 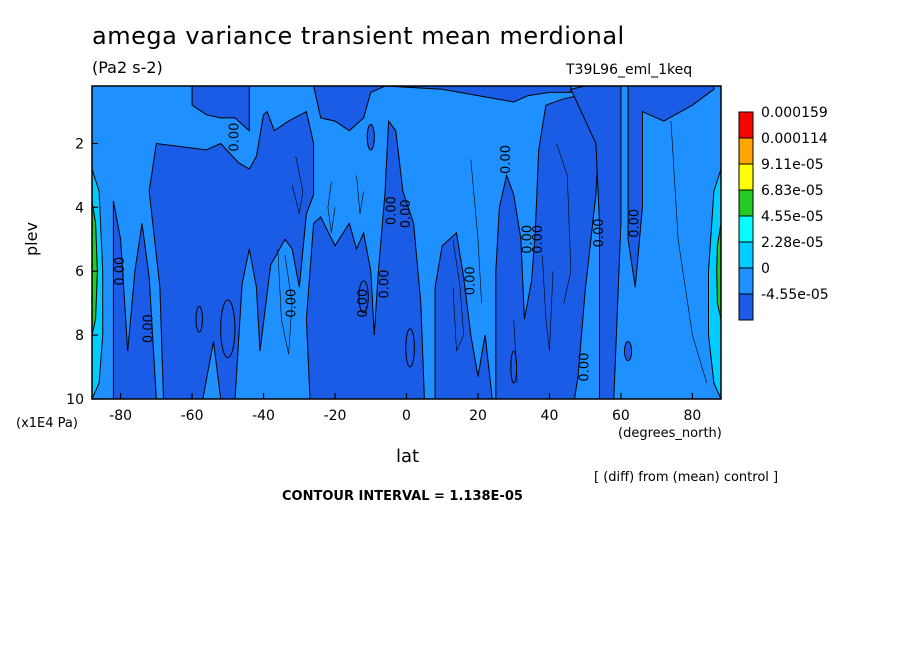 I want to click on x-tick-label: 0, so click(x=406, y=416).